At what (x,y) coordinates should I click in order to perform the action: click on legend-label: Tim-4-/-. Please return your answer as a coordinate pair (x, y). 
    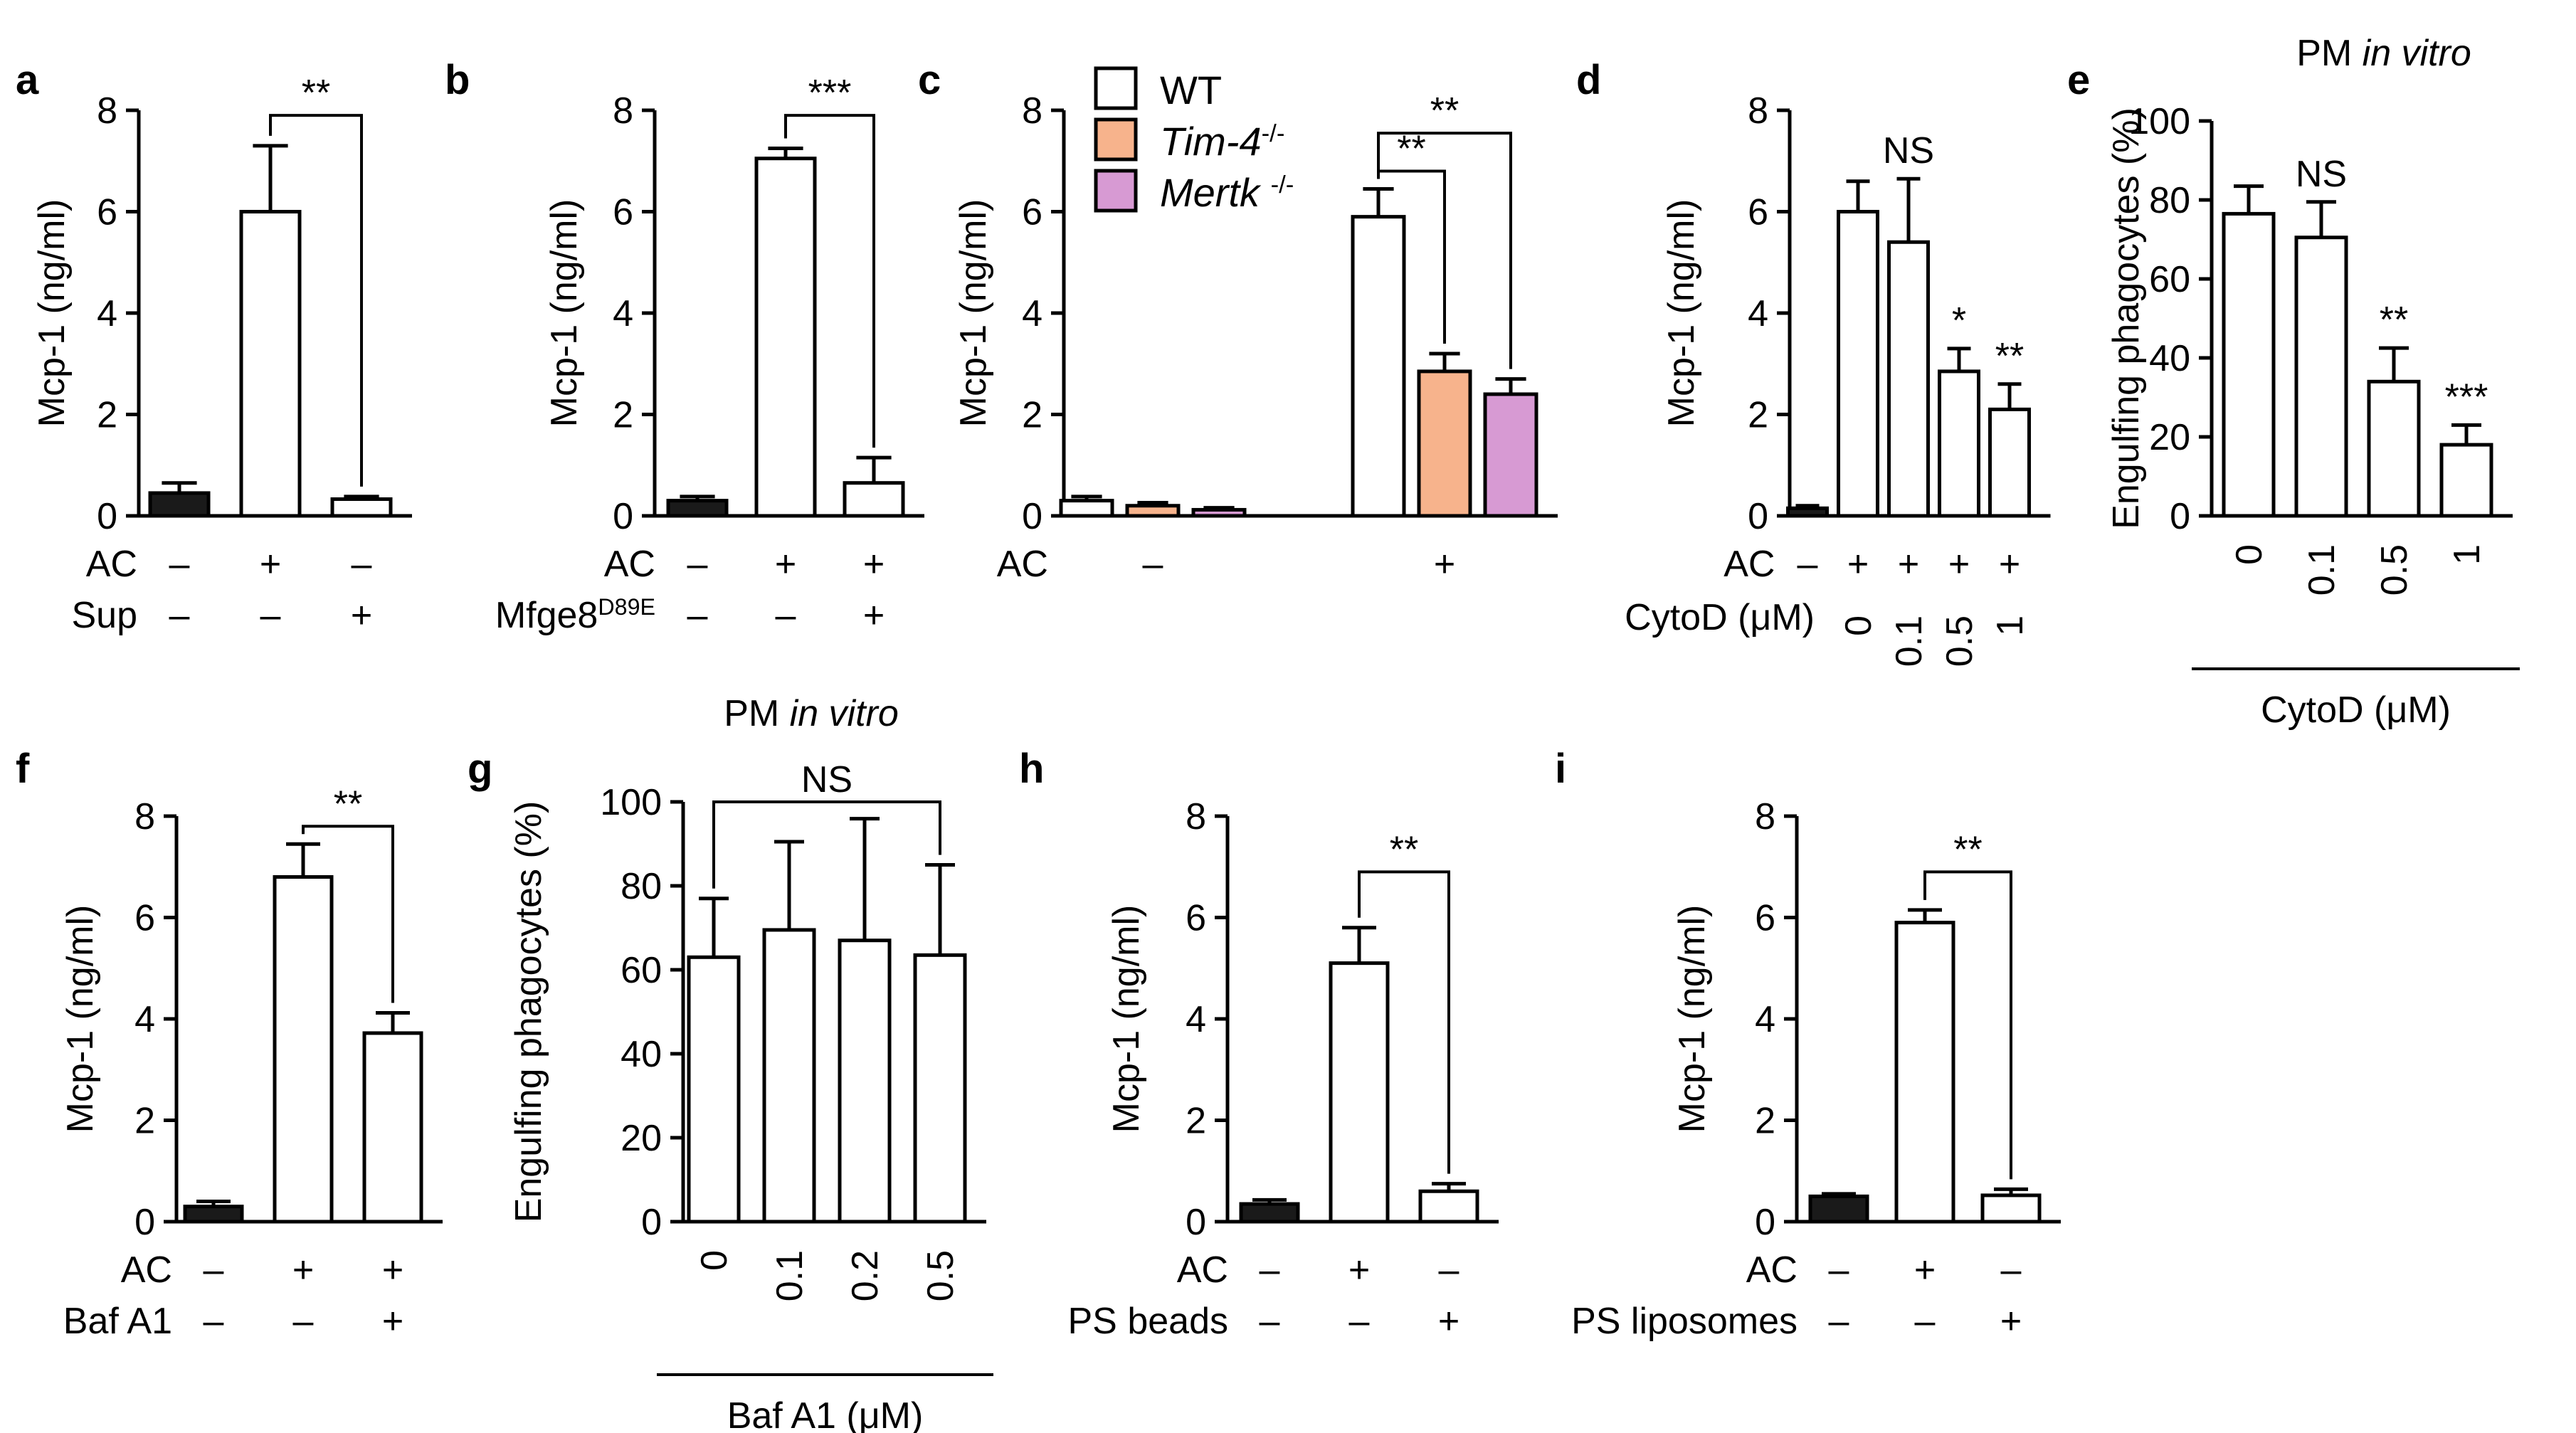
    Looking at the image, I should click on (1222, 142).